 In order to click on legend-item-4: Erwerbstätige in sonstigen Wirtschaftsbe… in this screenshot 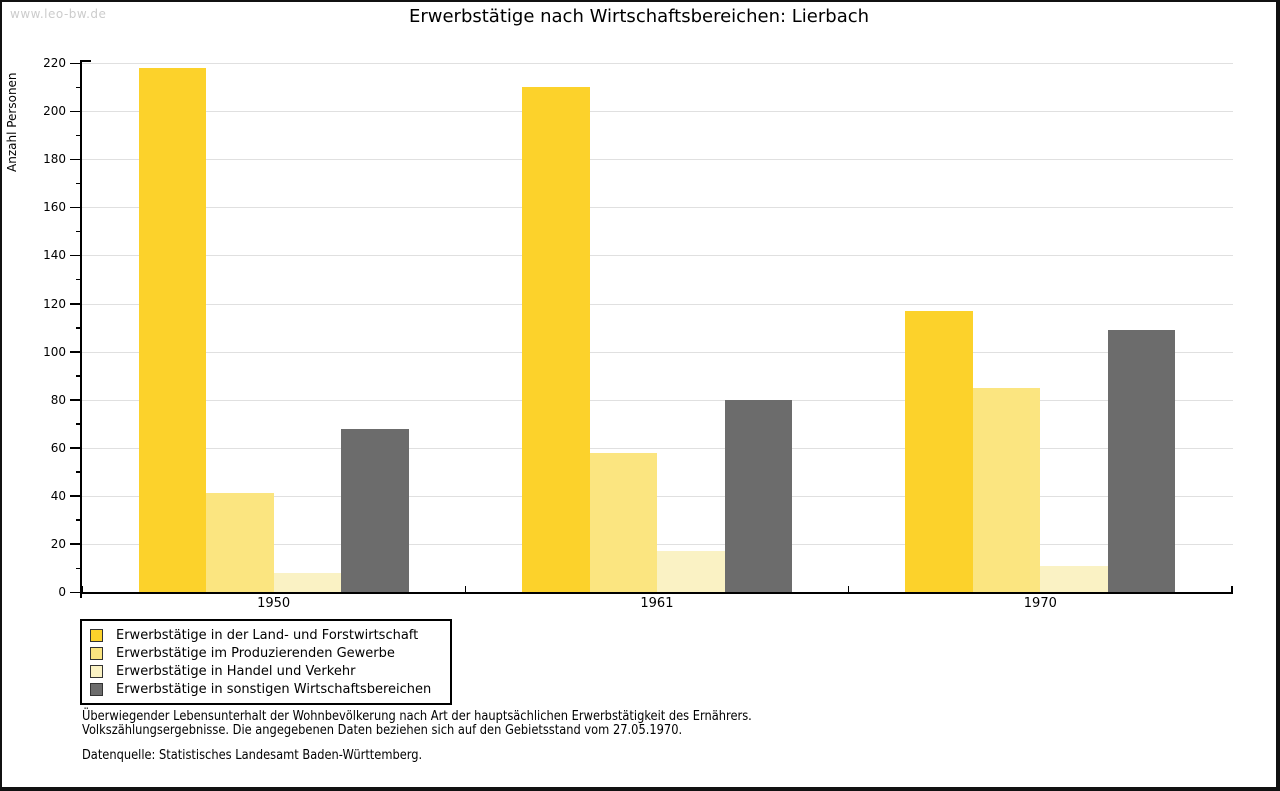, I will do `click(266, 689)`.